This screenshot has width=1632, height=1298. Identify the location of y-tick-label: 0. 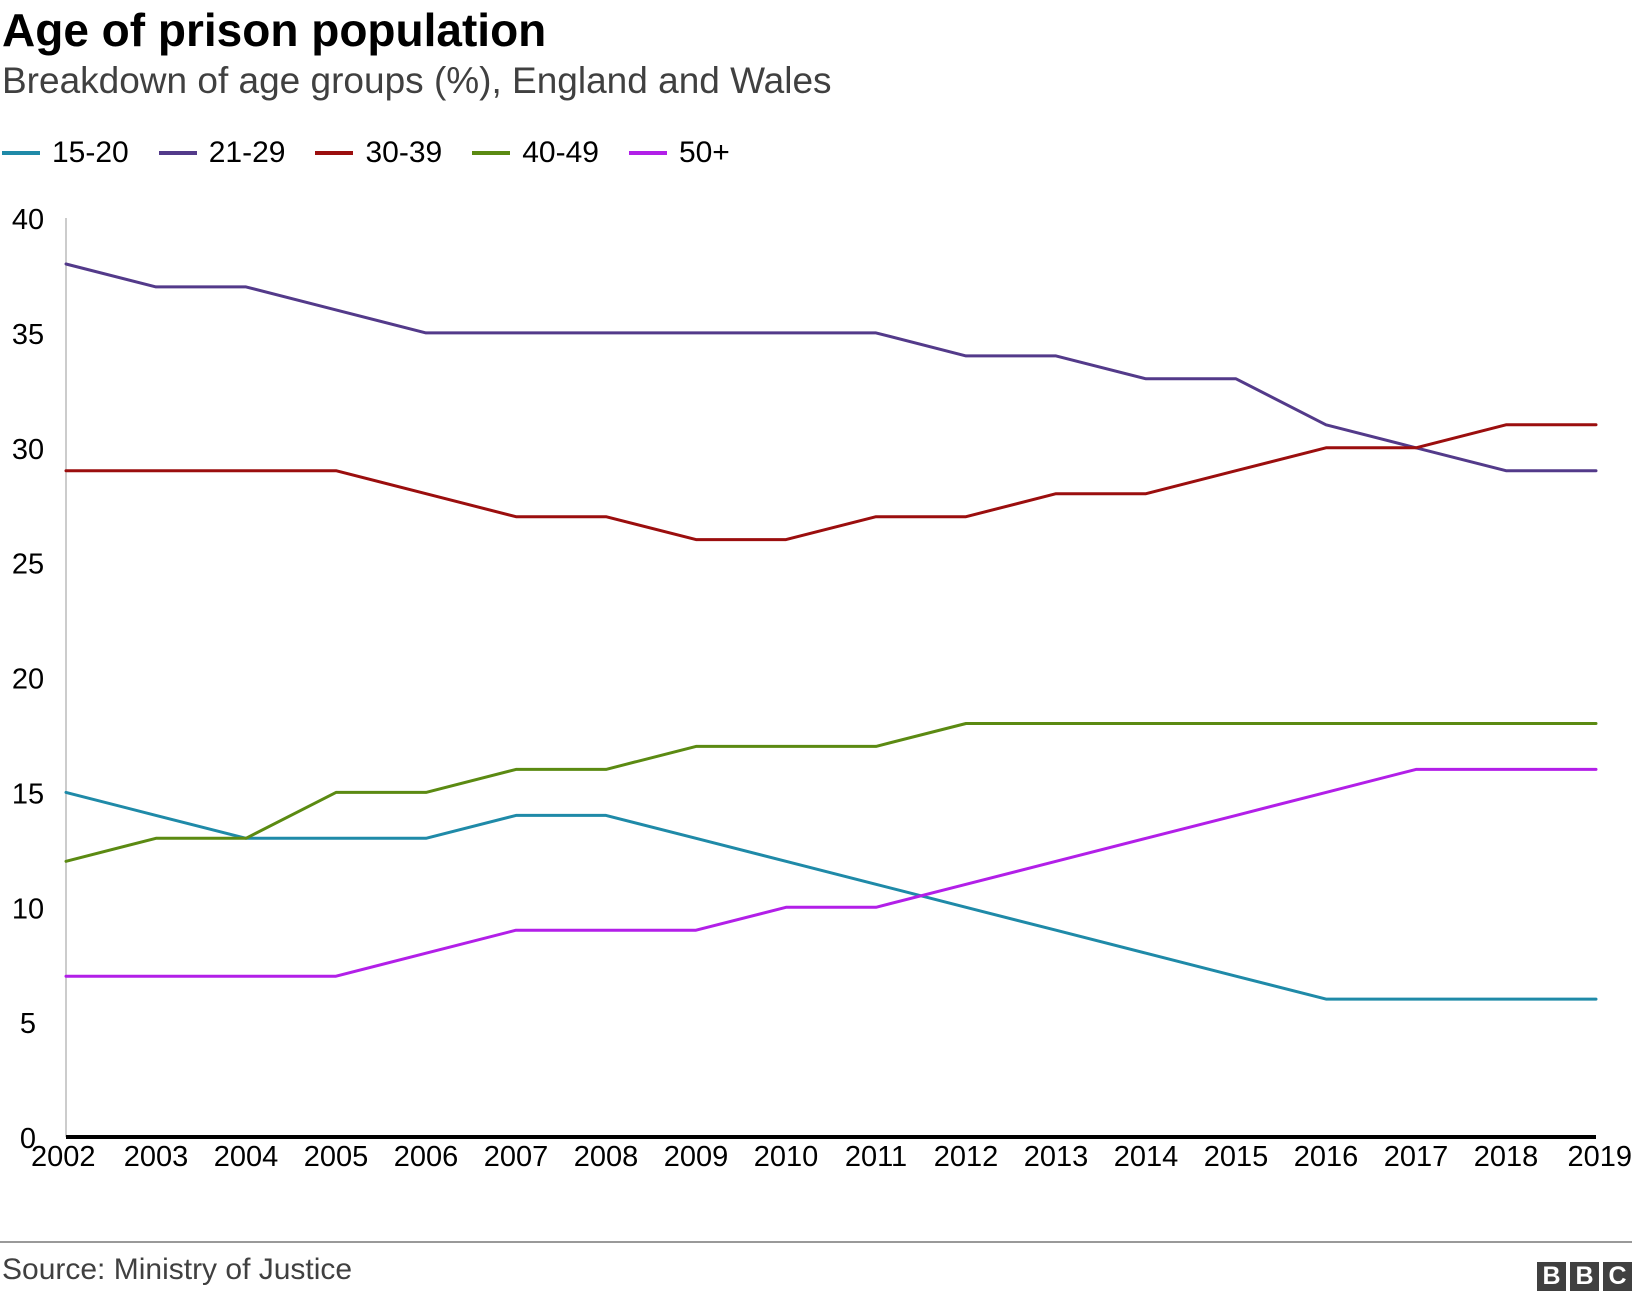
(28, 1139).